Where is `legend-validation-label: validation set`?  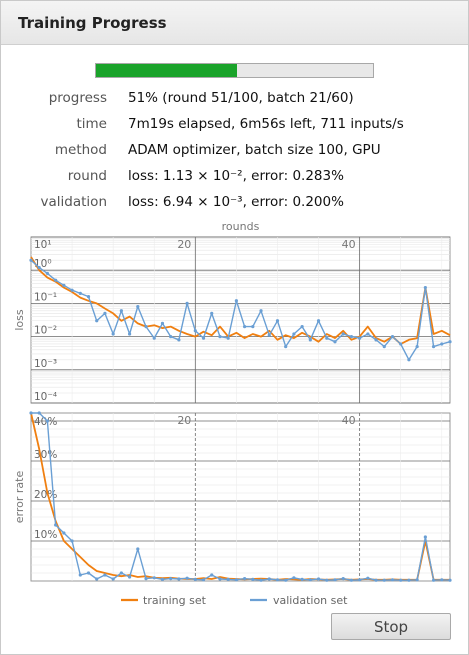
legend-validation-label: validation set is located at coordinates (310, 600).